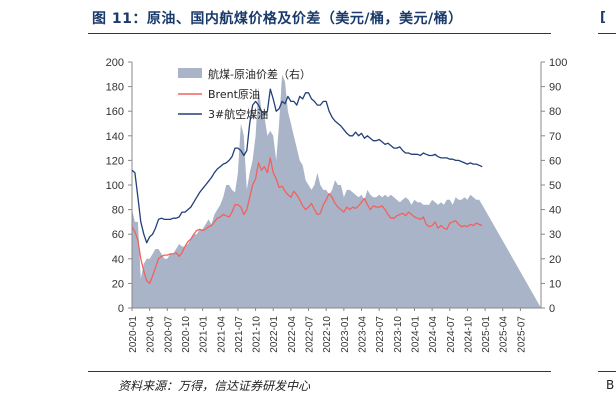 The width and height of the screenshot is (616, 403). What do you see at coordinates (555, 186) in the screenshot?
I see `right-tick-label: 50` at bounding box center [555, 186].